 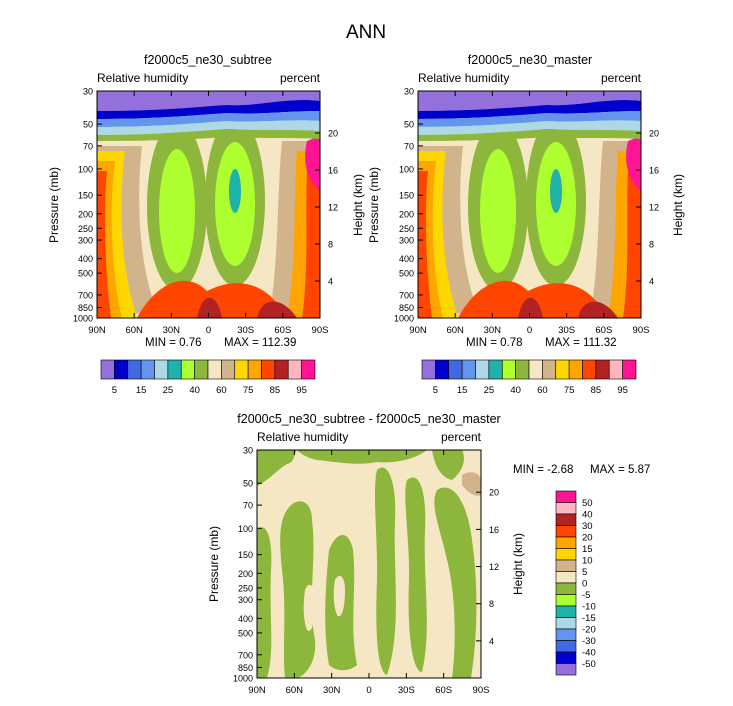 What do you see at coordinates (385, 571) in the screenshot?
I see `diff-tropic-center` at bounding box center [385, 571].